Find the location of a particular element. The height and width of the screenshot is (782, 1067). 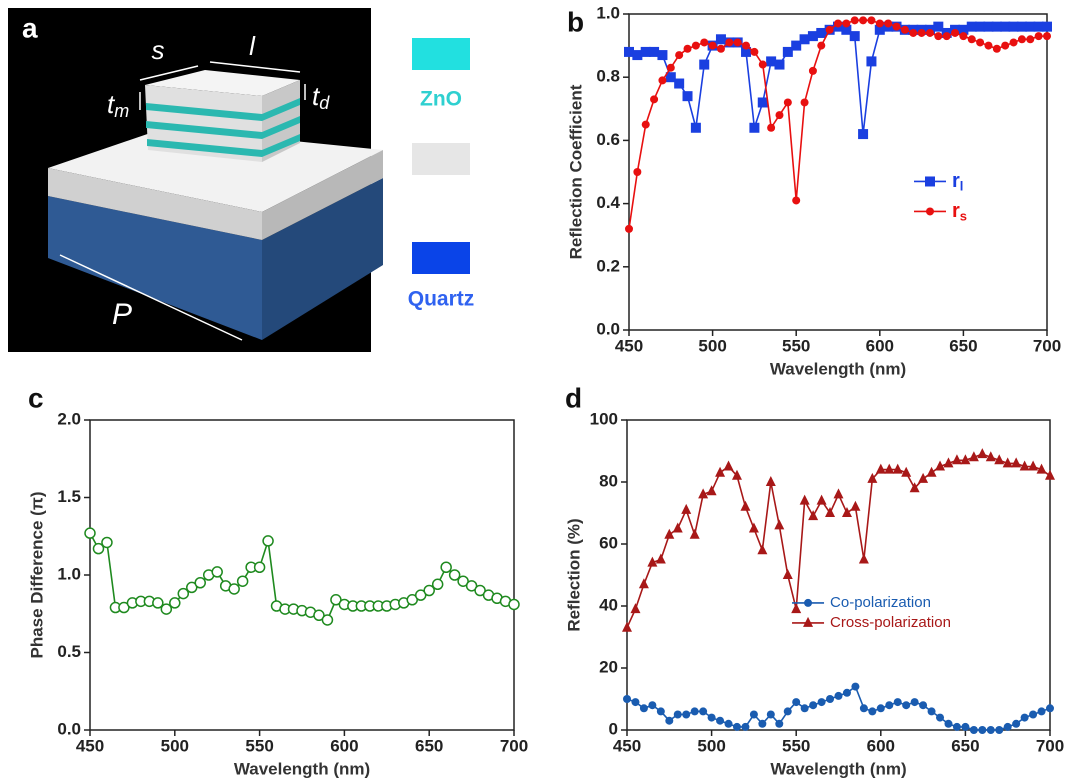

silver-right is located at coordinates (322, 195).